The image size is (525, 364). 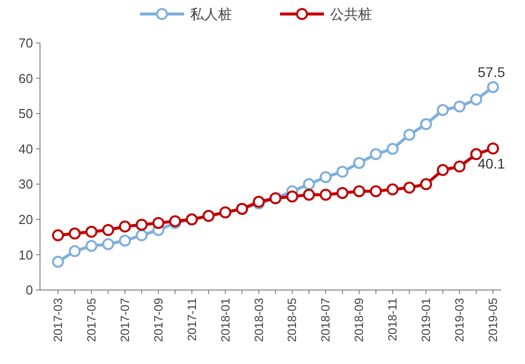 What do you see at coordinates (125, 320) in the screenshot?
I see `x-tick-label: 2017-07` at bounding box center [125, 320].